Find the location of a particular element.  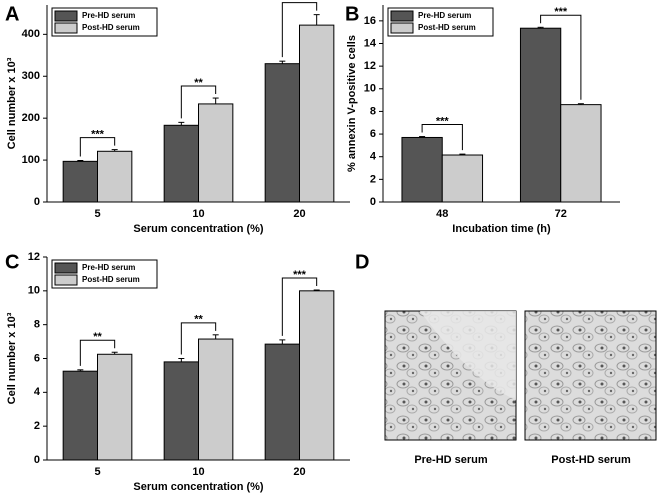

x-tick-label: 72 is located at coordinates (561, 214).